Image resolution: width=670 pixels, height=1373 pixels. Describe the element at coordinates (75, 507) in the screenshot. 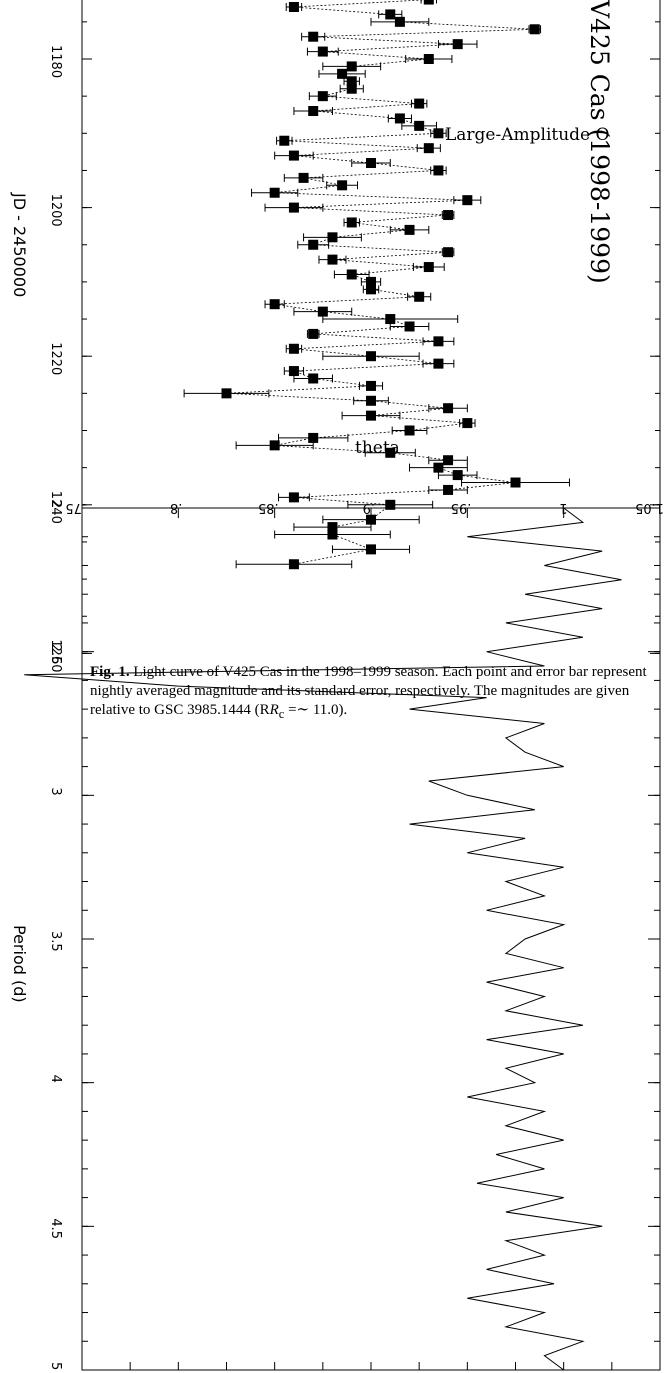

I see `mag-tick-label: .75` at that location.